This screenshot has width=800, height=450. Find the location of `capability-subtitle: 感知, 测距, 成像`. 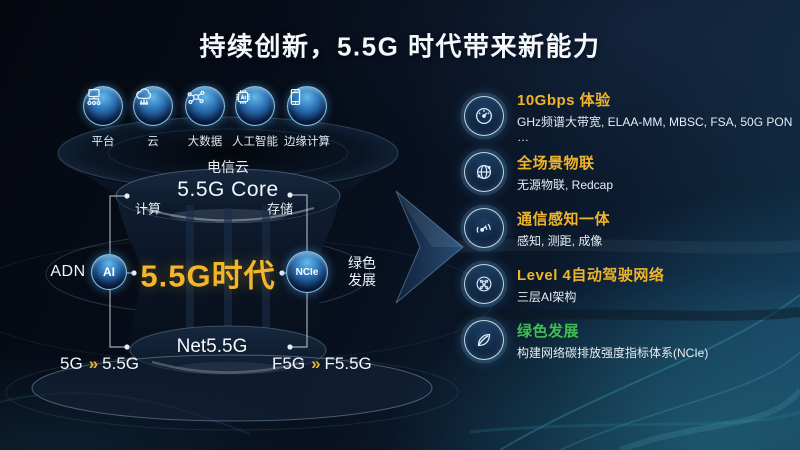

capability-subtitle: 感知, 测距, 成像 is located at coordinates (560, 240).